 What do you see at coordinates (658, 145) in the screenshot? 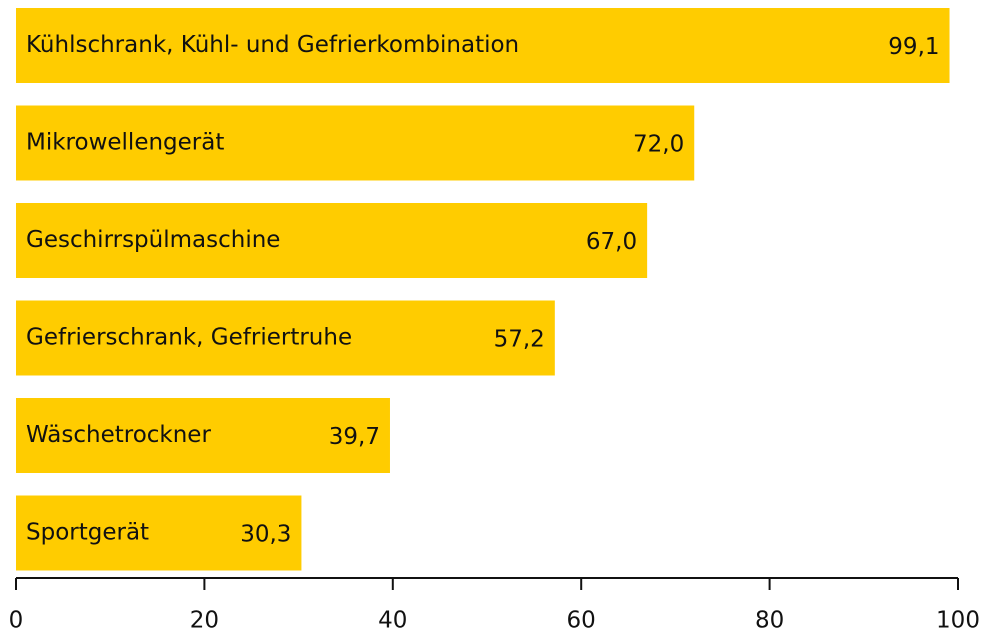
I see `value-label: 72,0` at bounding box center [658, 145].